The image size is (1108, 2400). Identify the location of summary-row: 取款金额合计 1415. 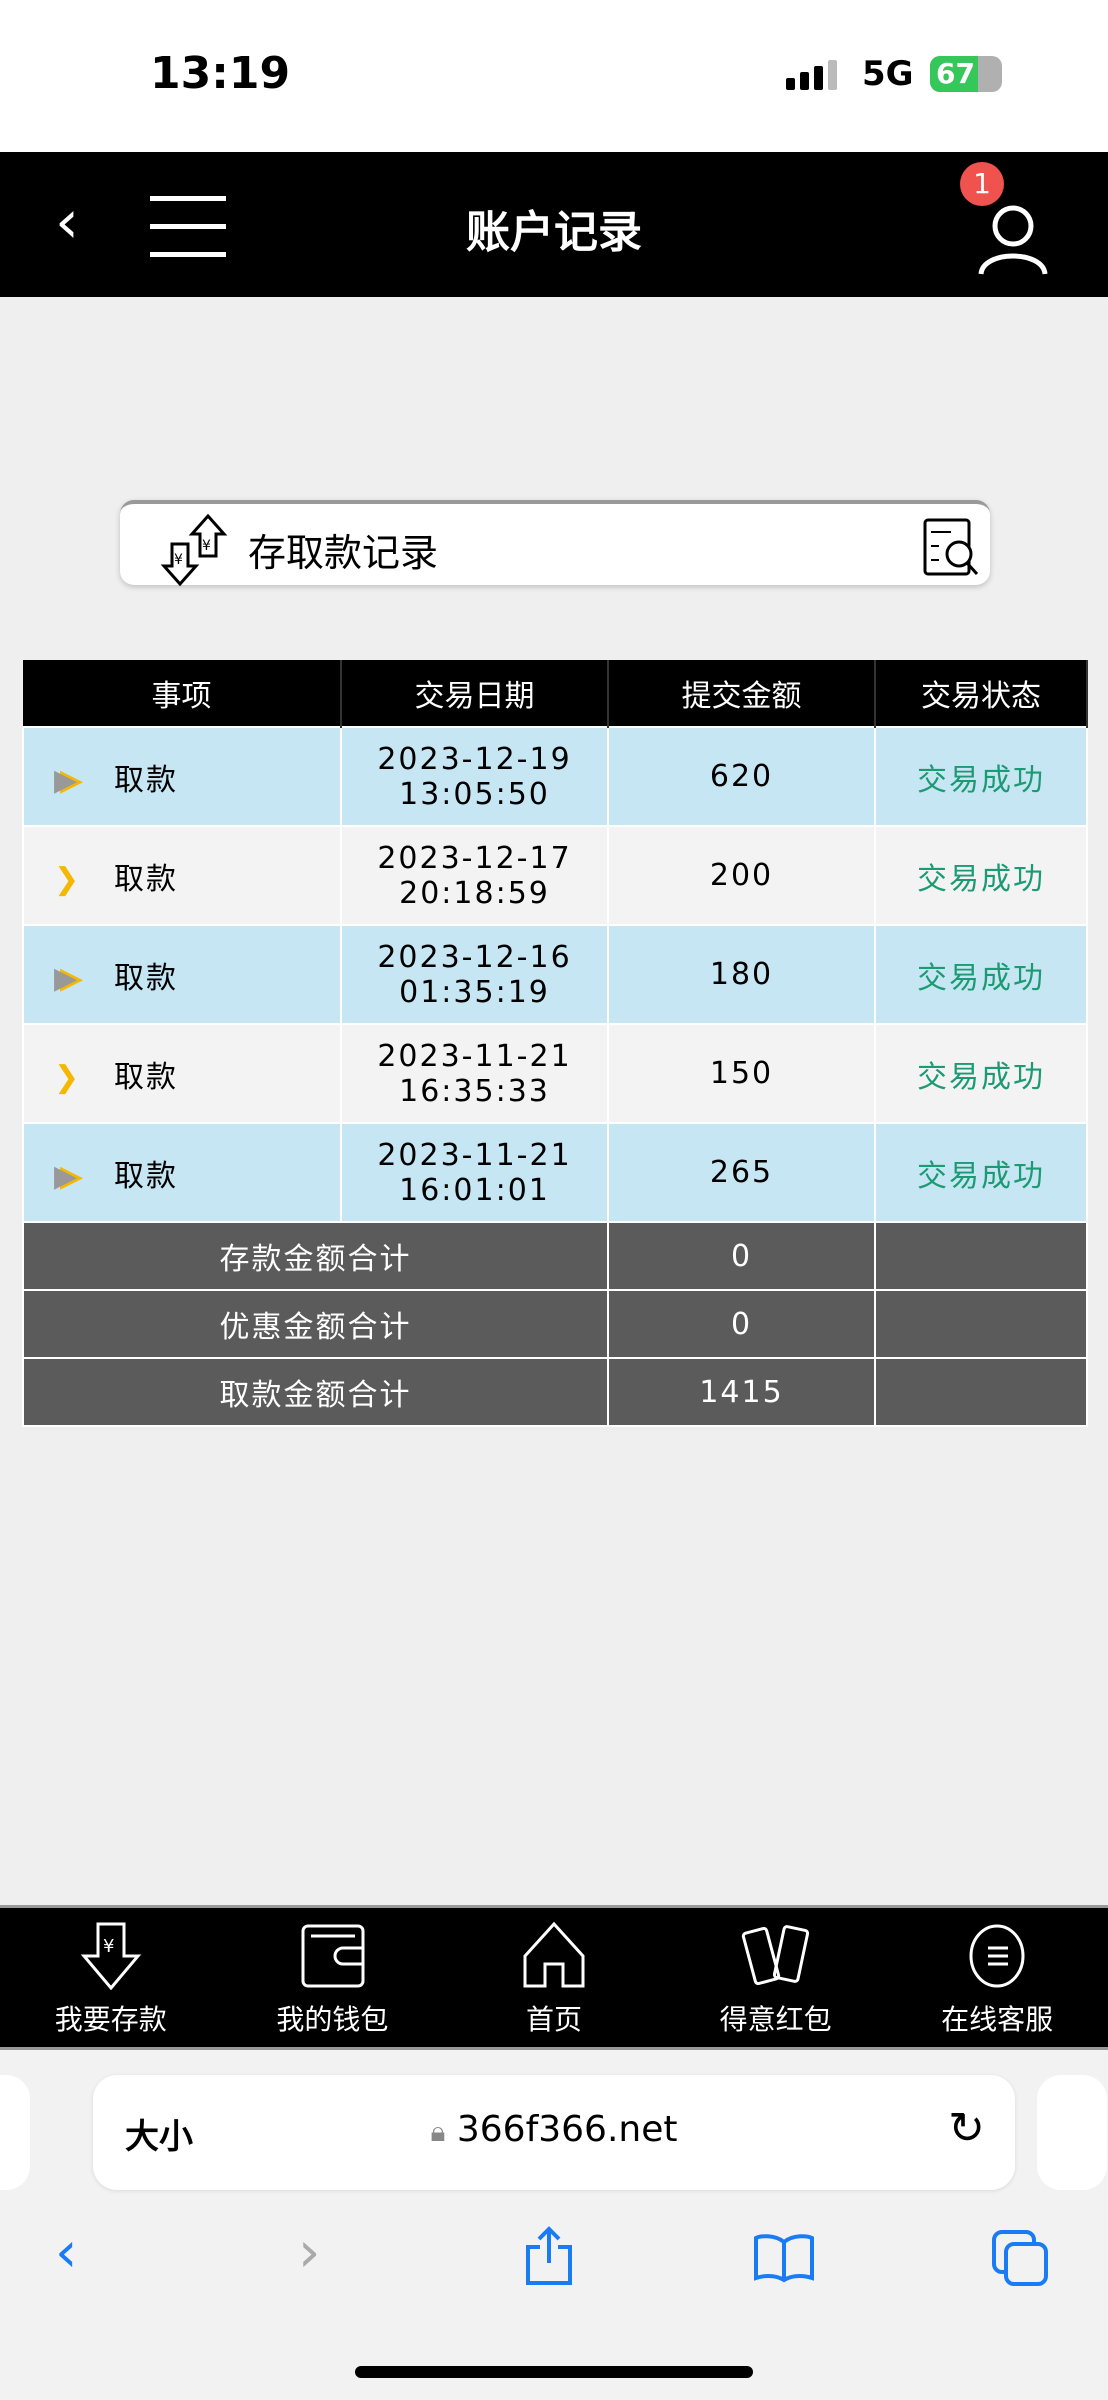
(555, 1392).